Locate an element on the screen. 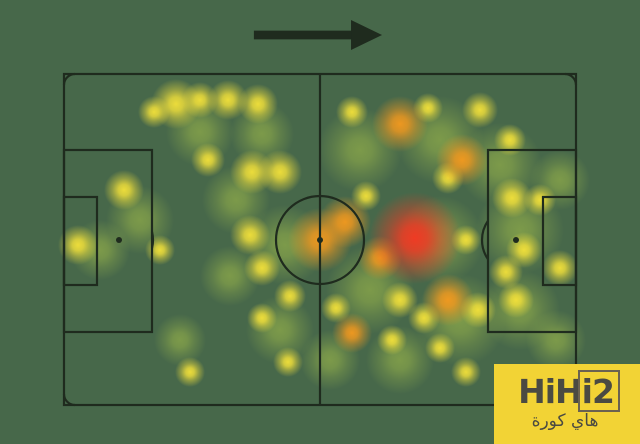 This screenshot has width=640, height=444. attacking-direction-arrow is located at coordinates (318, 35).